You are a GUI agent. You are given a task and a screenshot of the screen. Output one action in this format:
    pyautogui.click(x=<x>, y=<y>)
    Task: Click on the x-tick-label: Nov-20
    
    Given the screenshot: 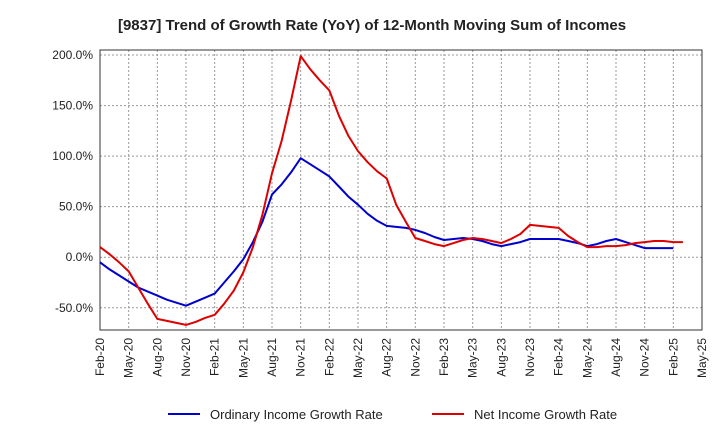 What is the action you would take?
    pyautogui.click(x=186, y=357)
    